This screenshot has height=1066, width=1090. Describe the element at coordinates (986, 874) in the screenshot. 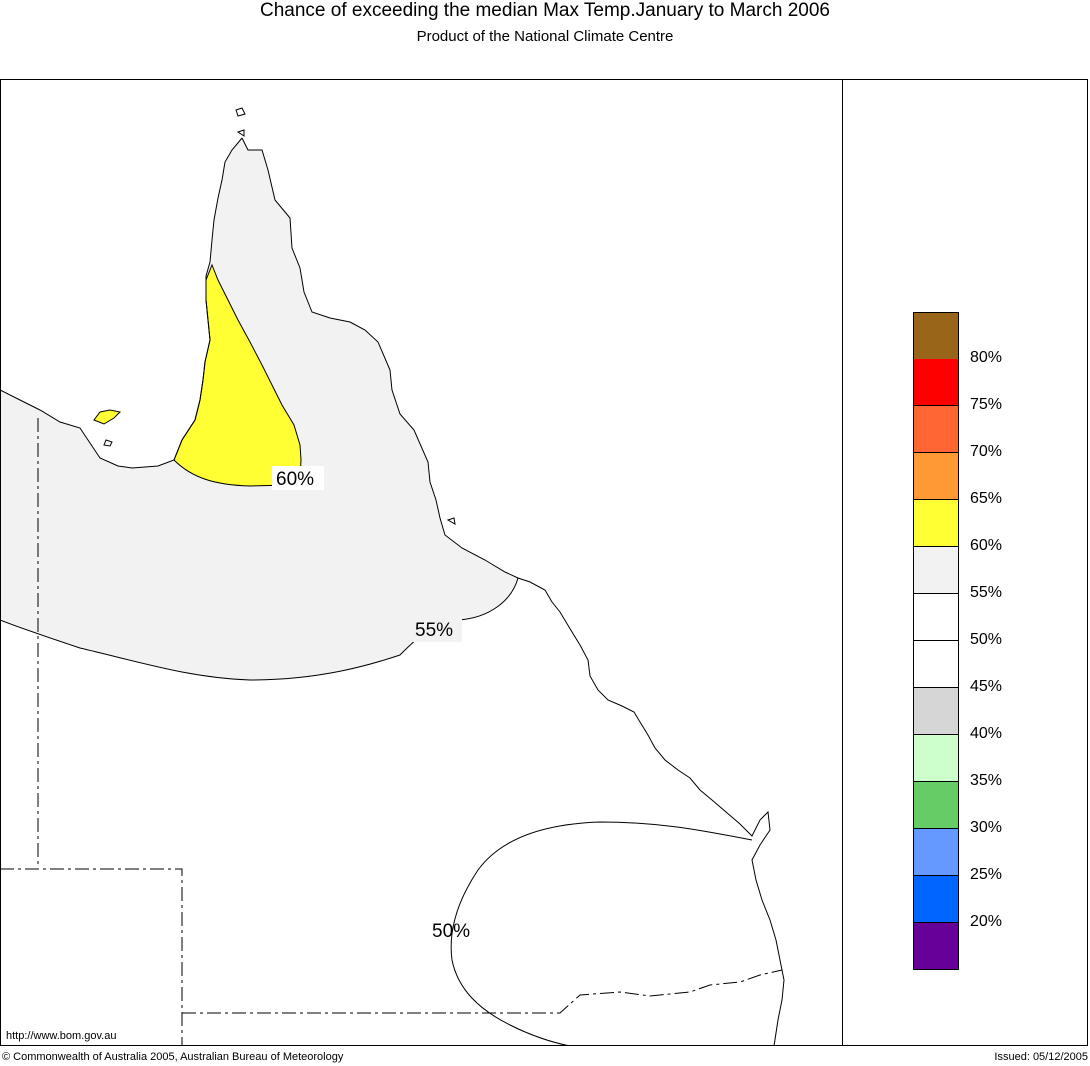

I see `legend-label: 25%` at that location.